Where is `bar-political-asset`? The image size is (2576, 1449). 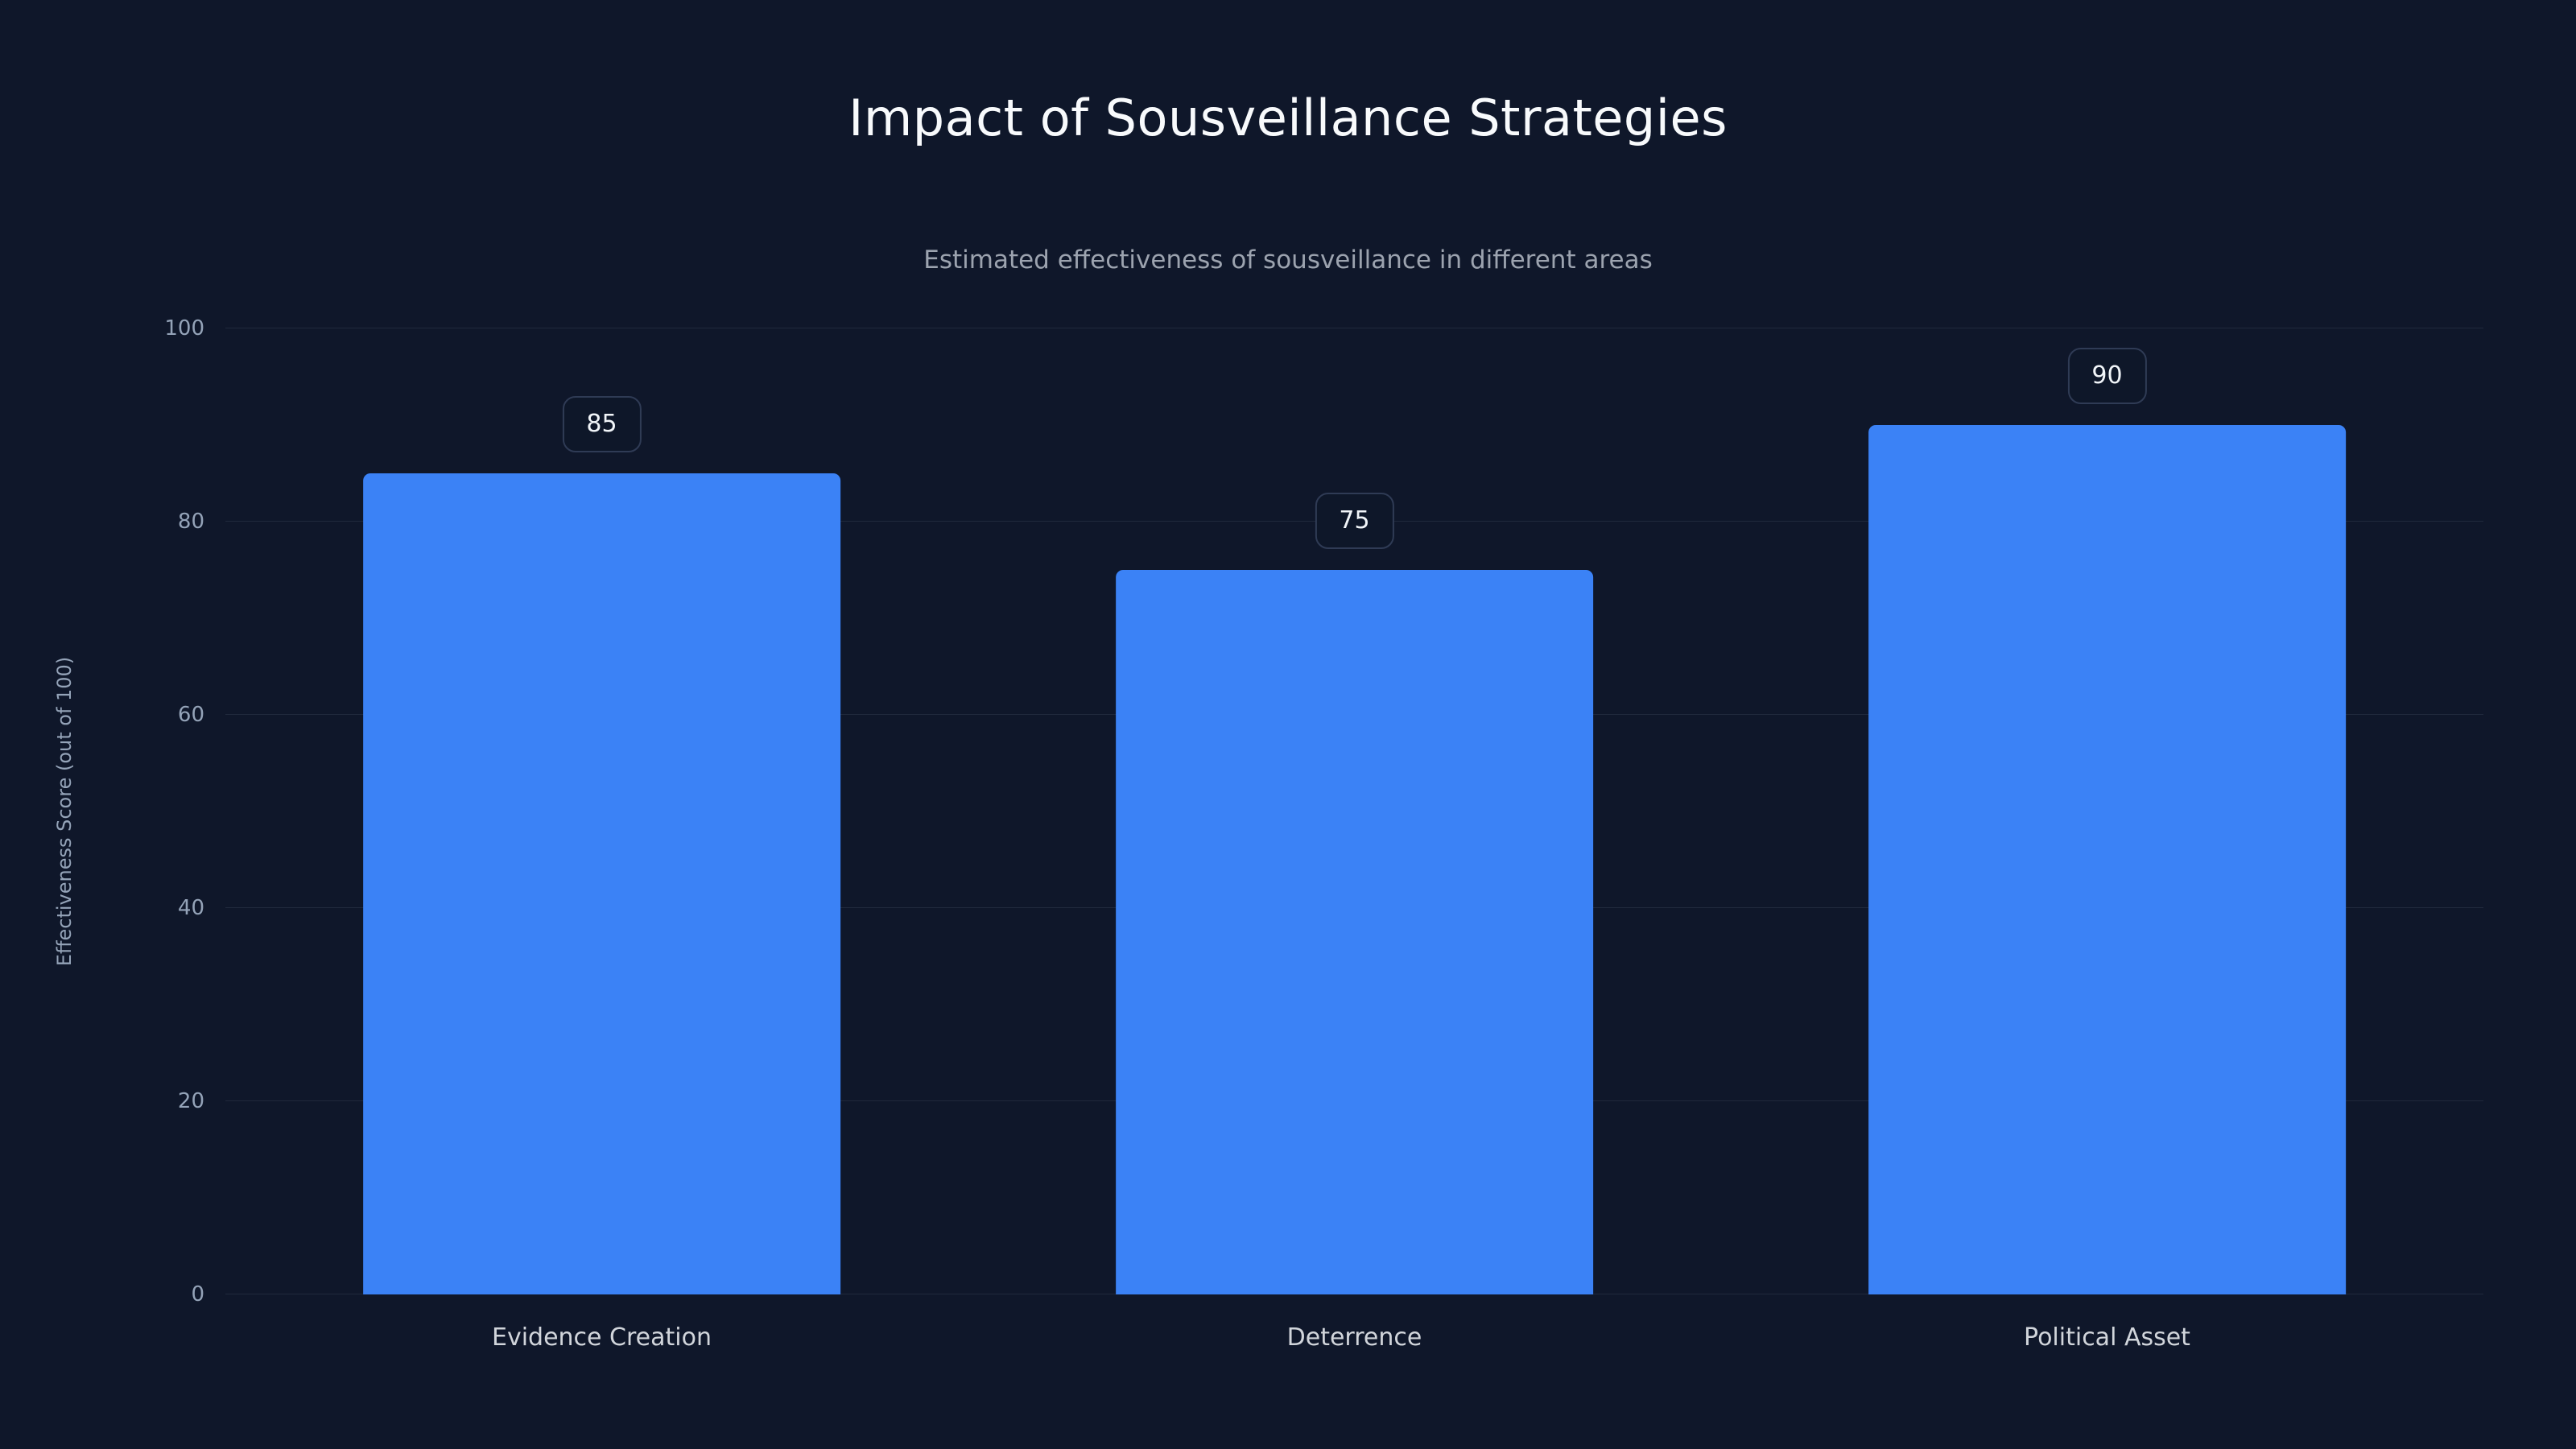
bar-political-asset is located at coordinates (2107, 859).